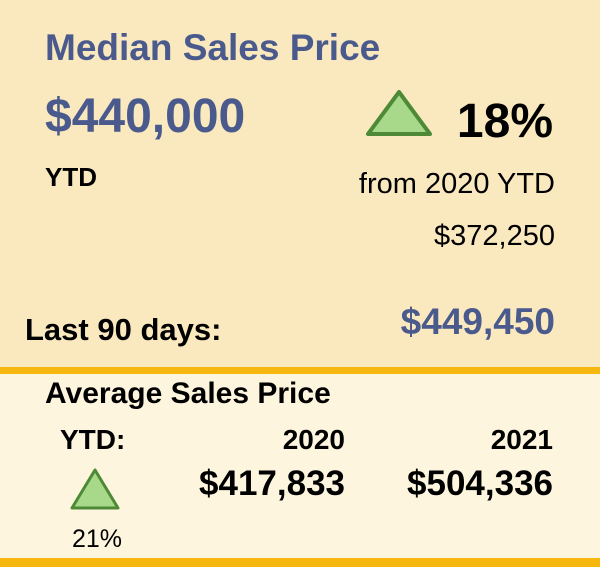 This screenshot has height=572, width=600. Describe the element at coordinates (188, 393) in the screenshot. I see `average-title: Average Sales Price` at that location.